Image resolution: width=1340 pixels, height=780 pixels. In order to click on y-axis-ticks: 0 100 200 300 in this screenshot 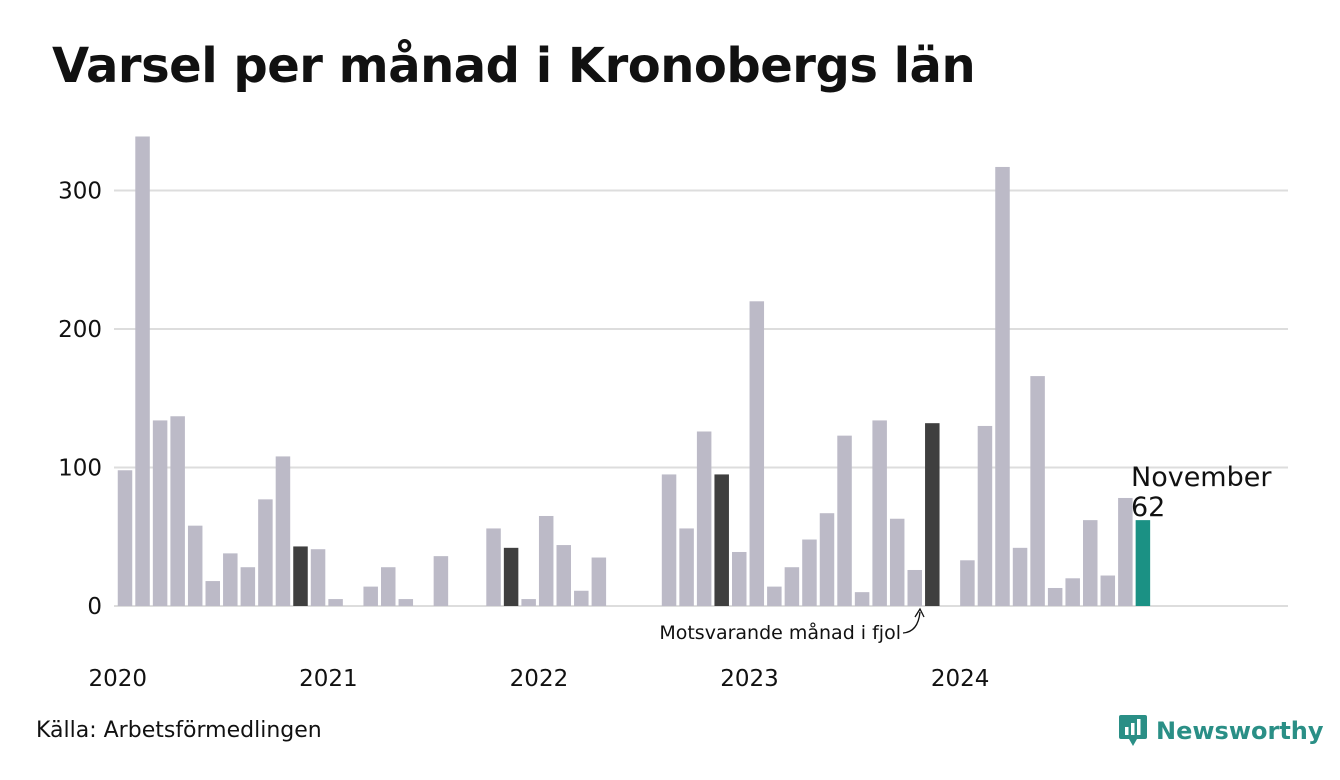, I will do `click(80, 400)`.